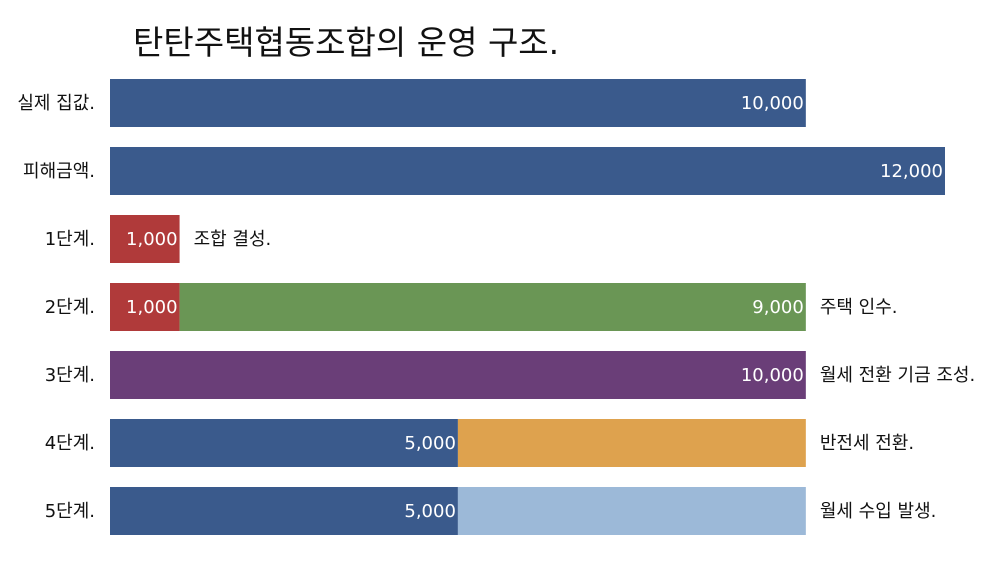 This screenshot has width=1000, height=563. Describe the element at coordinates (70, 239) in the screenshot. I see `category-label: 1단계.` at that location.